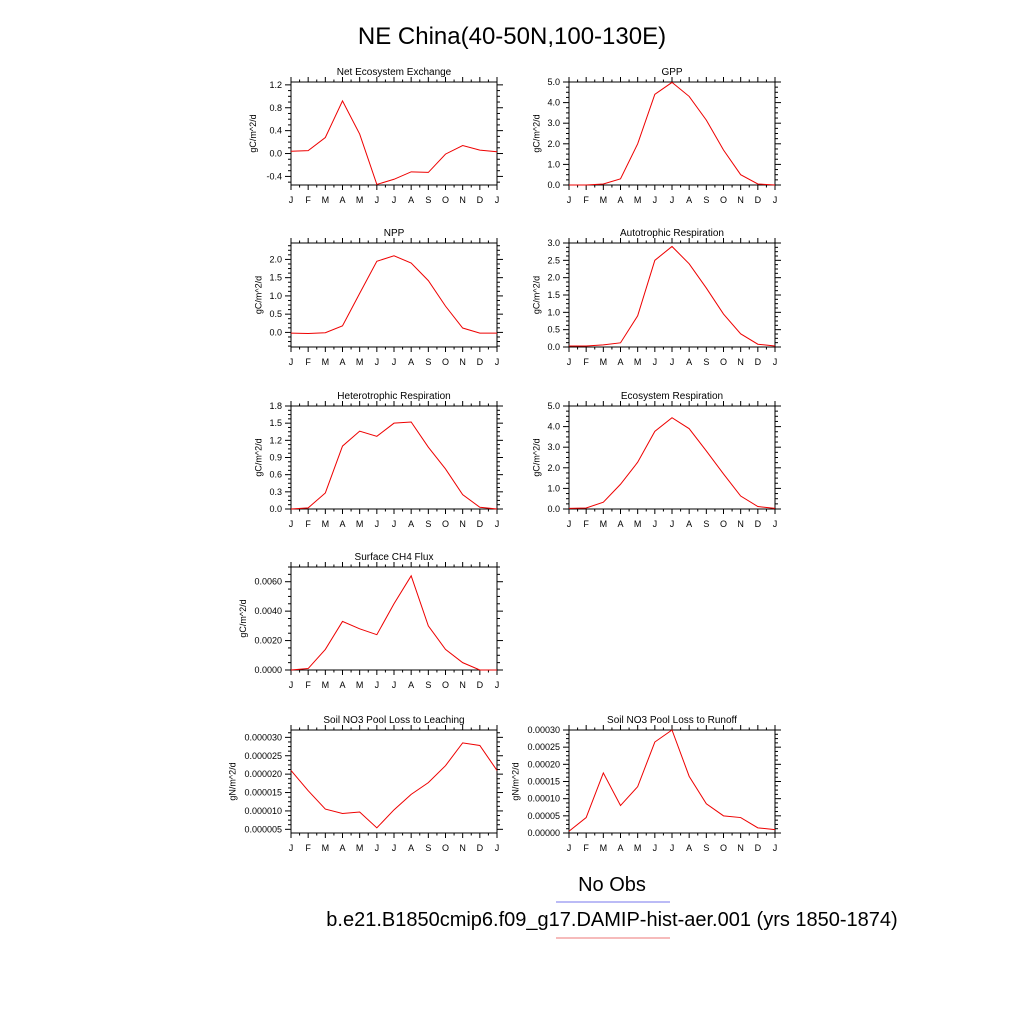  I want to click on y-tick-label: 0.9, so click(275, 458).